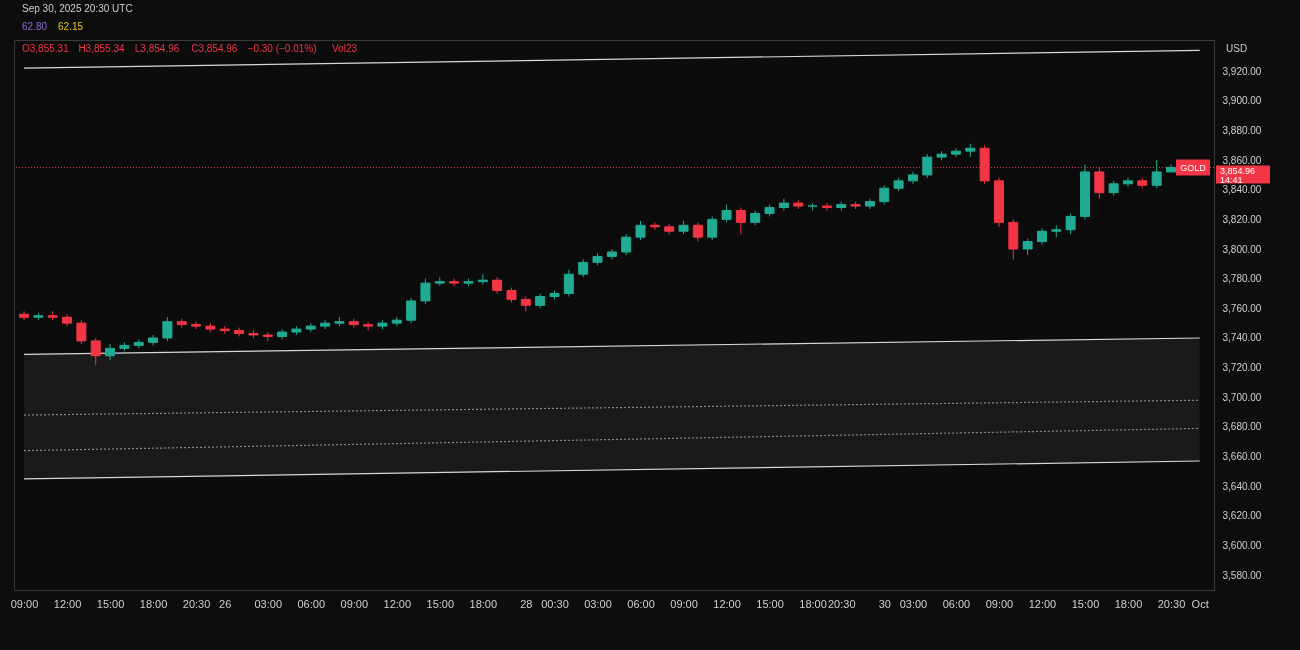 The width and height of the screenshot is (1300, 650). What do you see at coordinates (1242, 190) in the screenshot?
I see `y-tick-label: 3,840.00` at bounding box center [1242, 190].